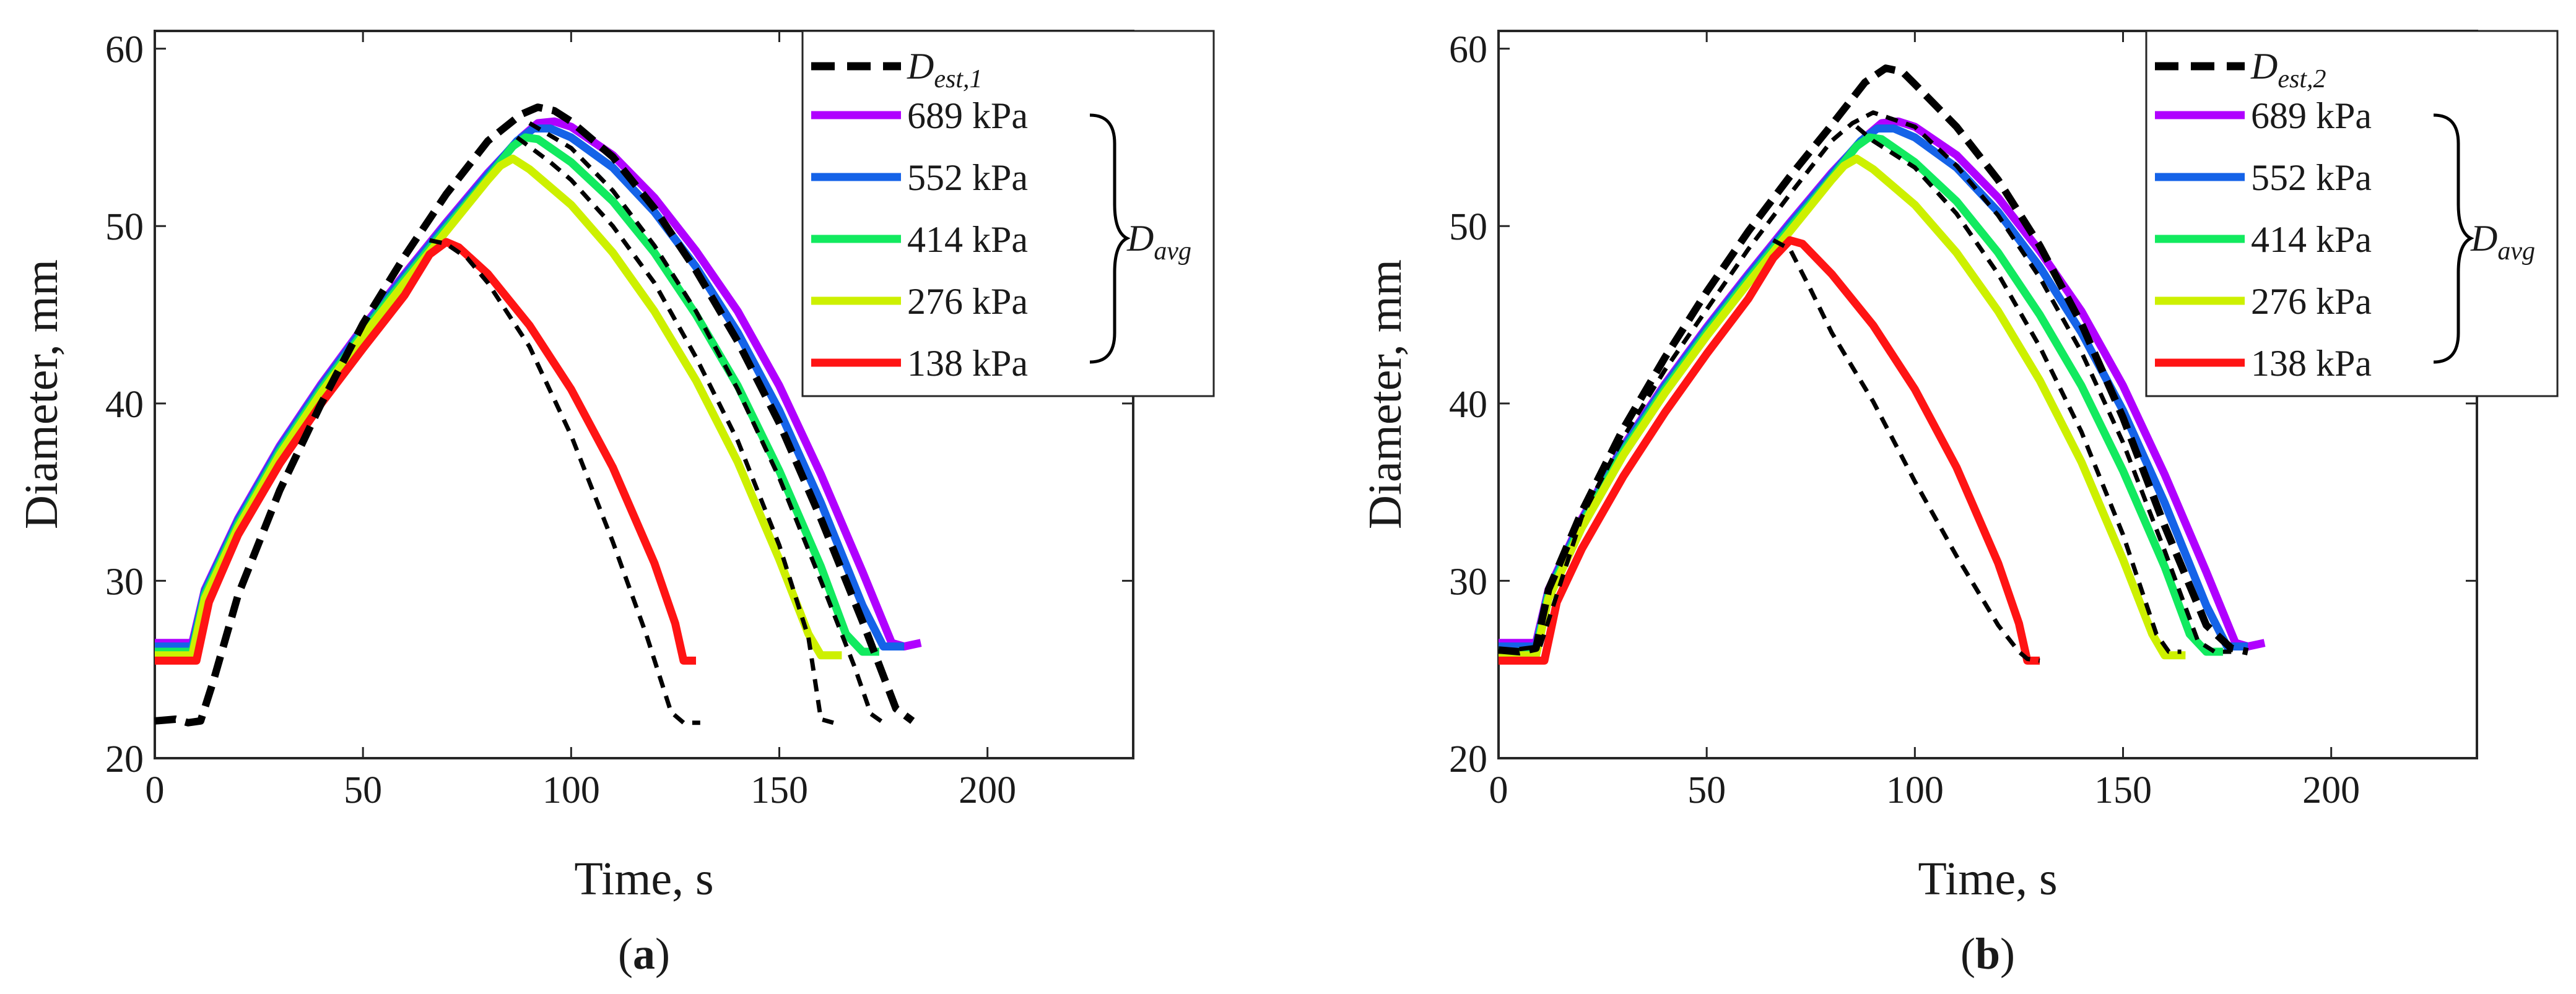 This screenshot has width=2576, height=994. What do you see at coordinates (1987, 954) in the screenshot?
I see `panel-caption: (b)` at bounding box center [1987, 954].